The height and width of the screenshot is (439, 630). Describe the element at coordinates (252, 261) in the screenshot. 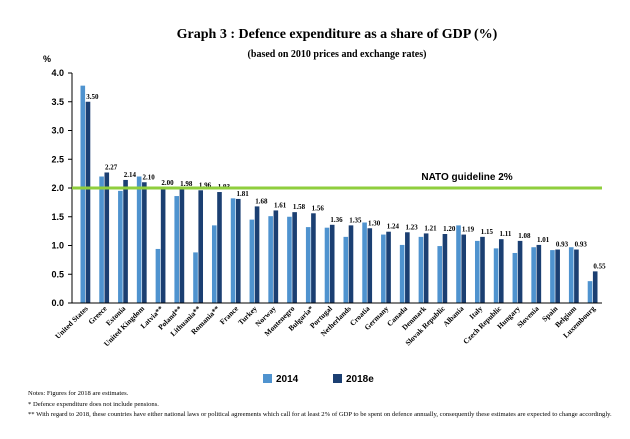

I see `bar-2014-turkey` at that location.